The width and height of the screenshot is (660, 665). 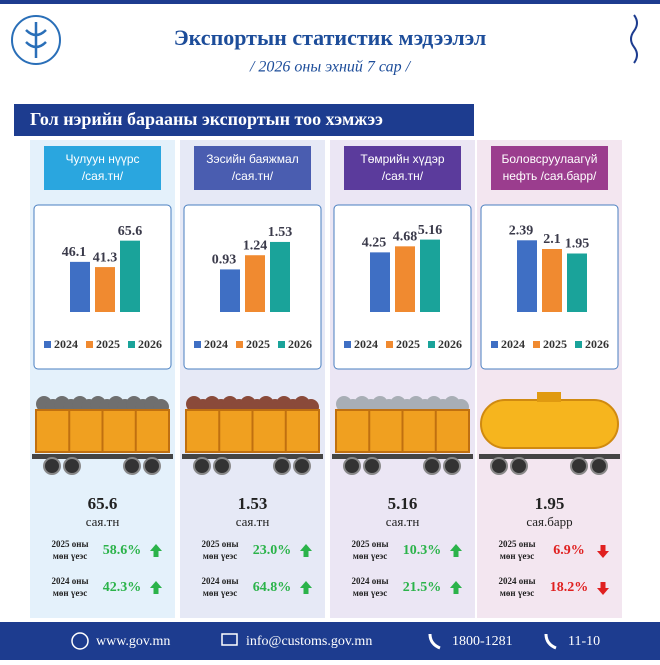 What do you see at coordinates (272, 587) in the screenshot?
I see `change-value: 64.8%` at bounding box center [272, 587].